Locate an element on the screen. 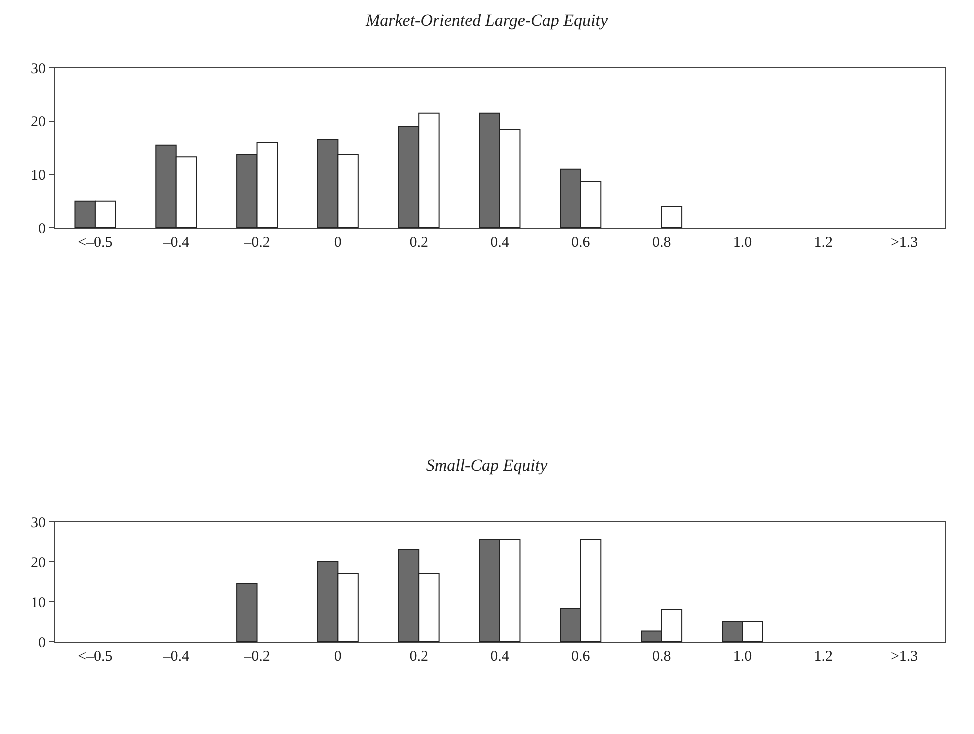 The width and height of the screenshot is (974, 734). chart-title: Market-Oriented Large-Cap Equity is located at coordinates (486, 20).